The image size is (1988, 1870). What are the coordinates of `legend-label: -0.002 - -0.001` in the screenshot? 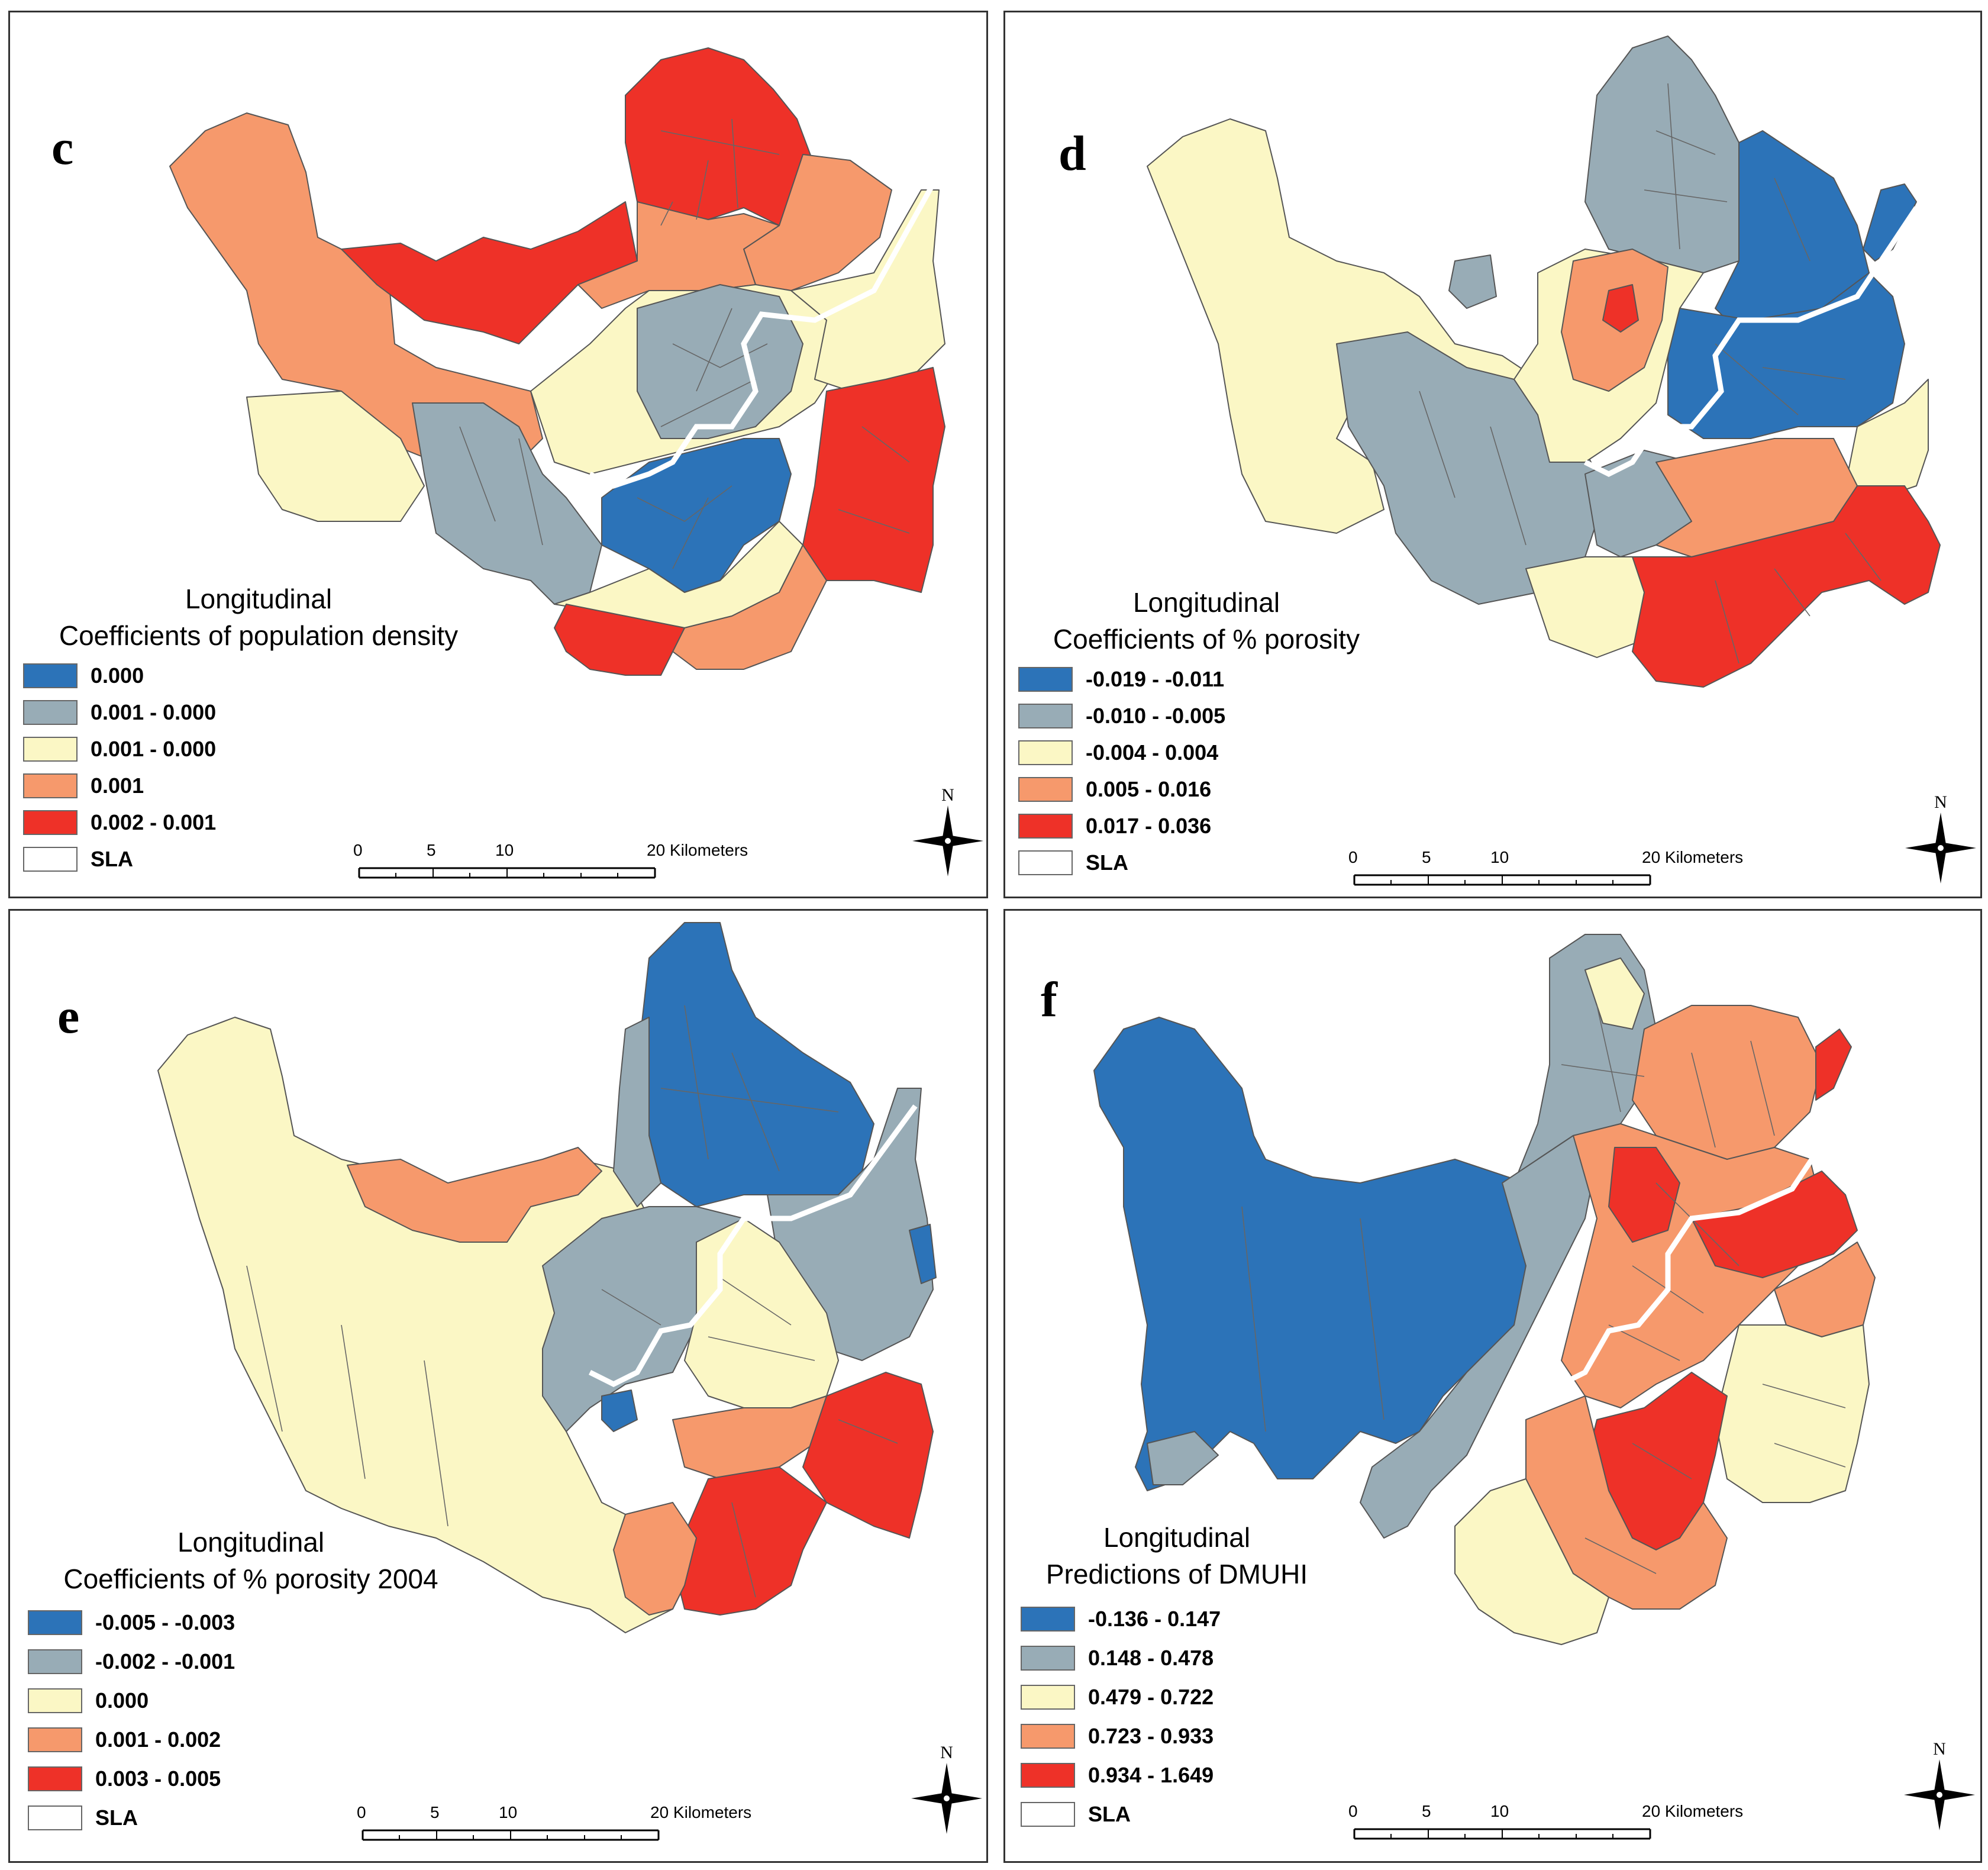 It's located at (165, 1662).